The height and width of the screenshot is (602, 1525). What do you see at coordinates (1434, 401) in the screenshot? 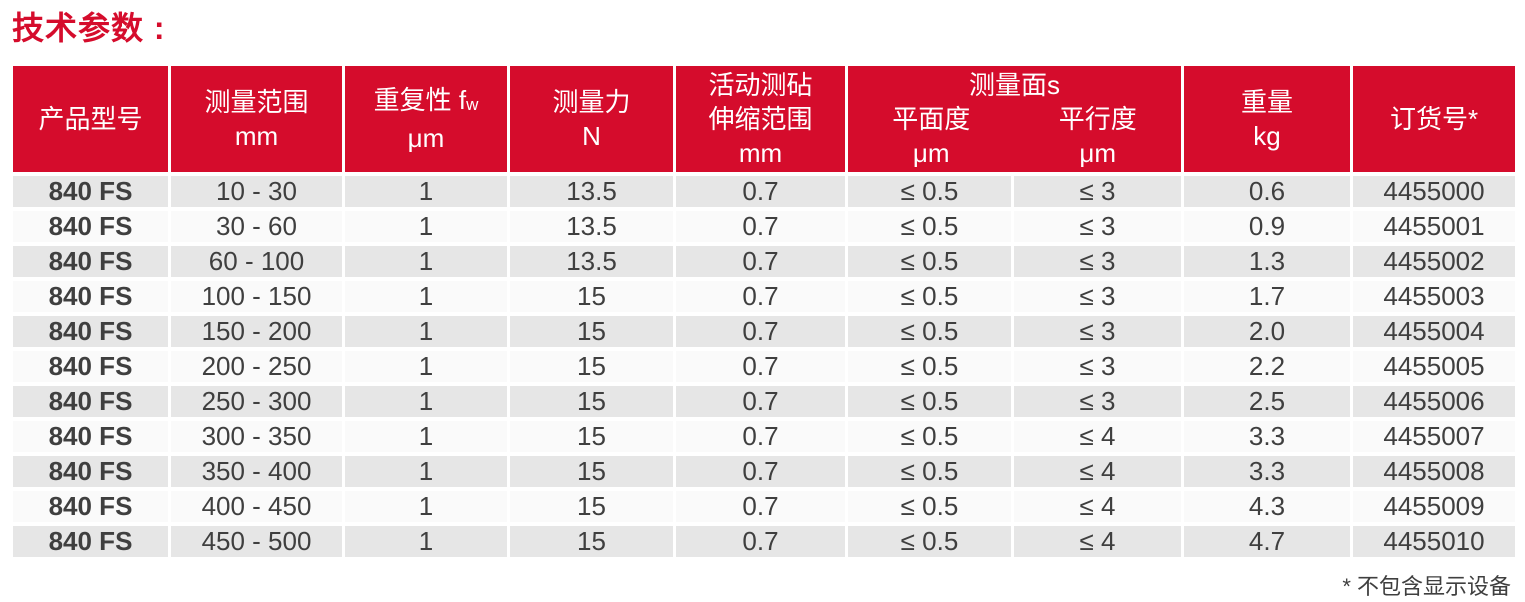
I see `cell-order-number: 4455006` at bounding box center [1434, 401].